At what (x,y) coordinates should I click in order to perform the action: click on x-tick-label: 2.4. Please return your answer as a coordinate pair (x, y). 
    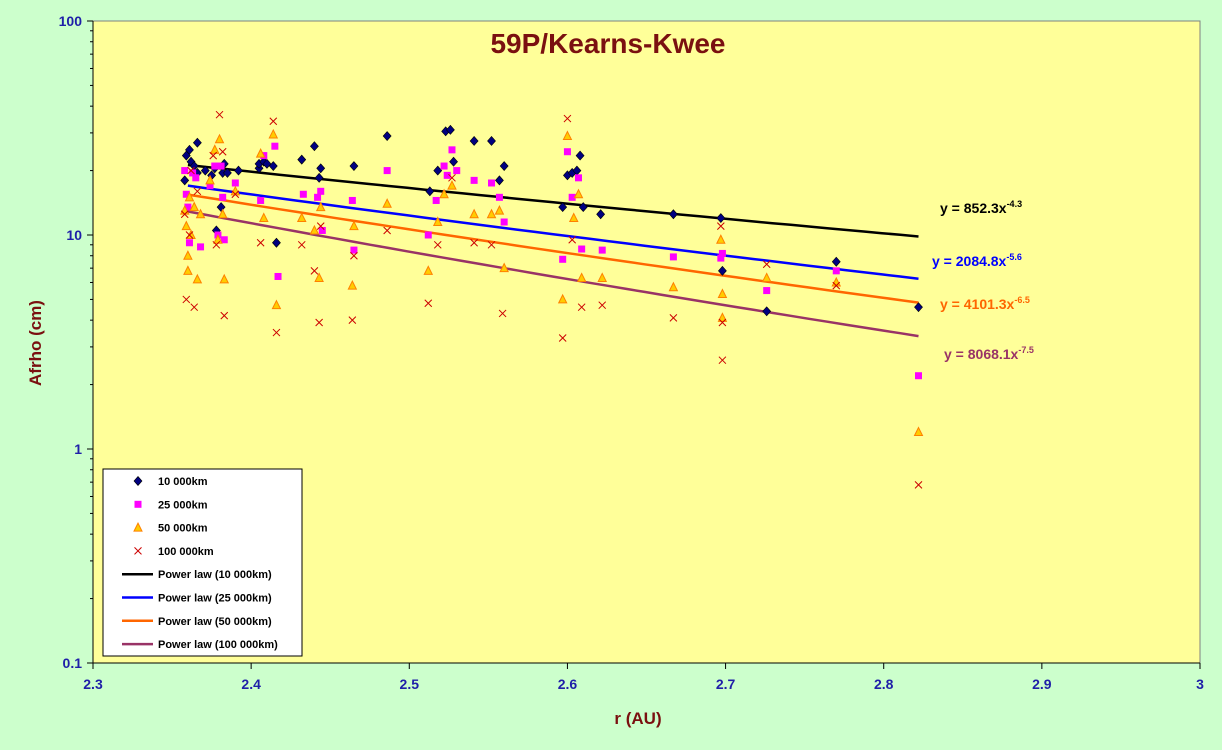
    Looking at the image, I should click on (251, 684).